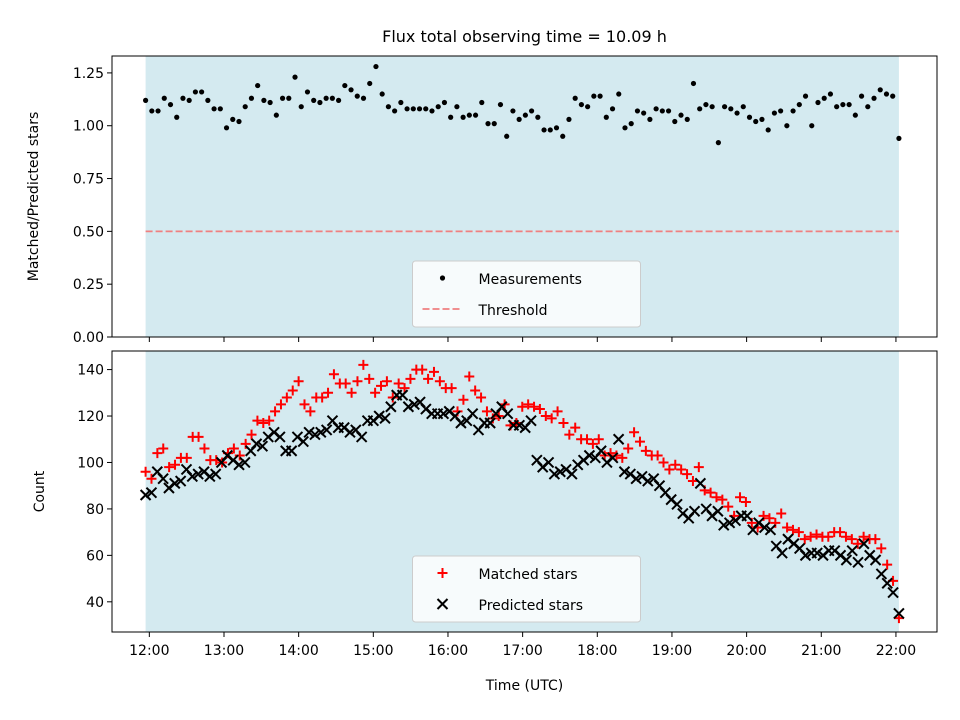 This screenshot has width=960, height=720. Describe the element at coordinates (373, 651) in the screenshot. I see `x-tick-label: 15:00` at that location.